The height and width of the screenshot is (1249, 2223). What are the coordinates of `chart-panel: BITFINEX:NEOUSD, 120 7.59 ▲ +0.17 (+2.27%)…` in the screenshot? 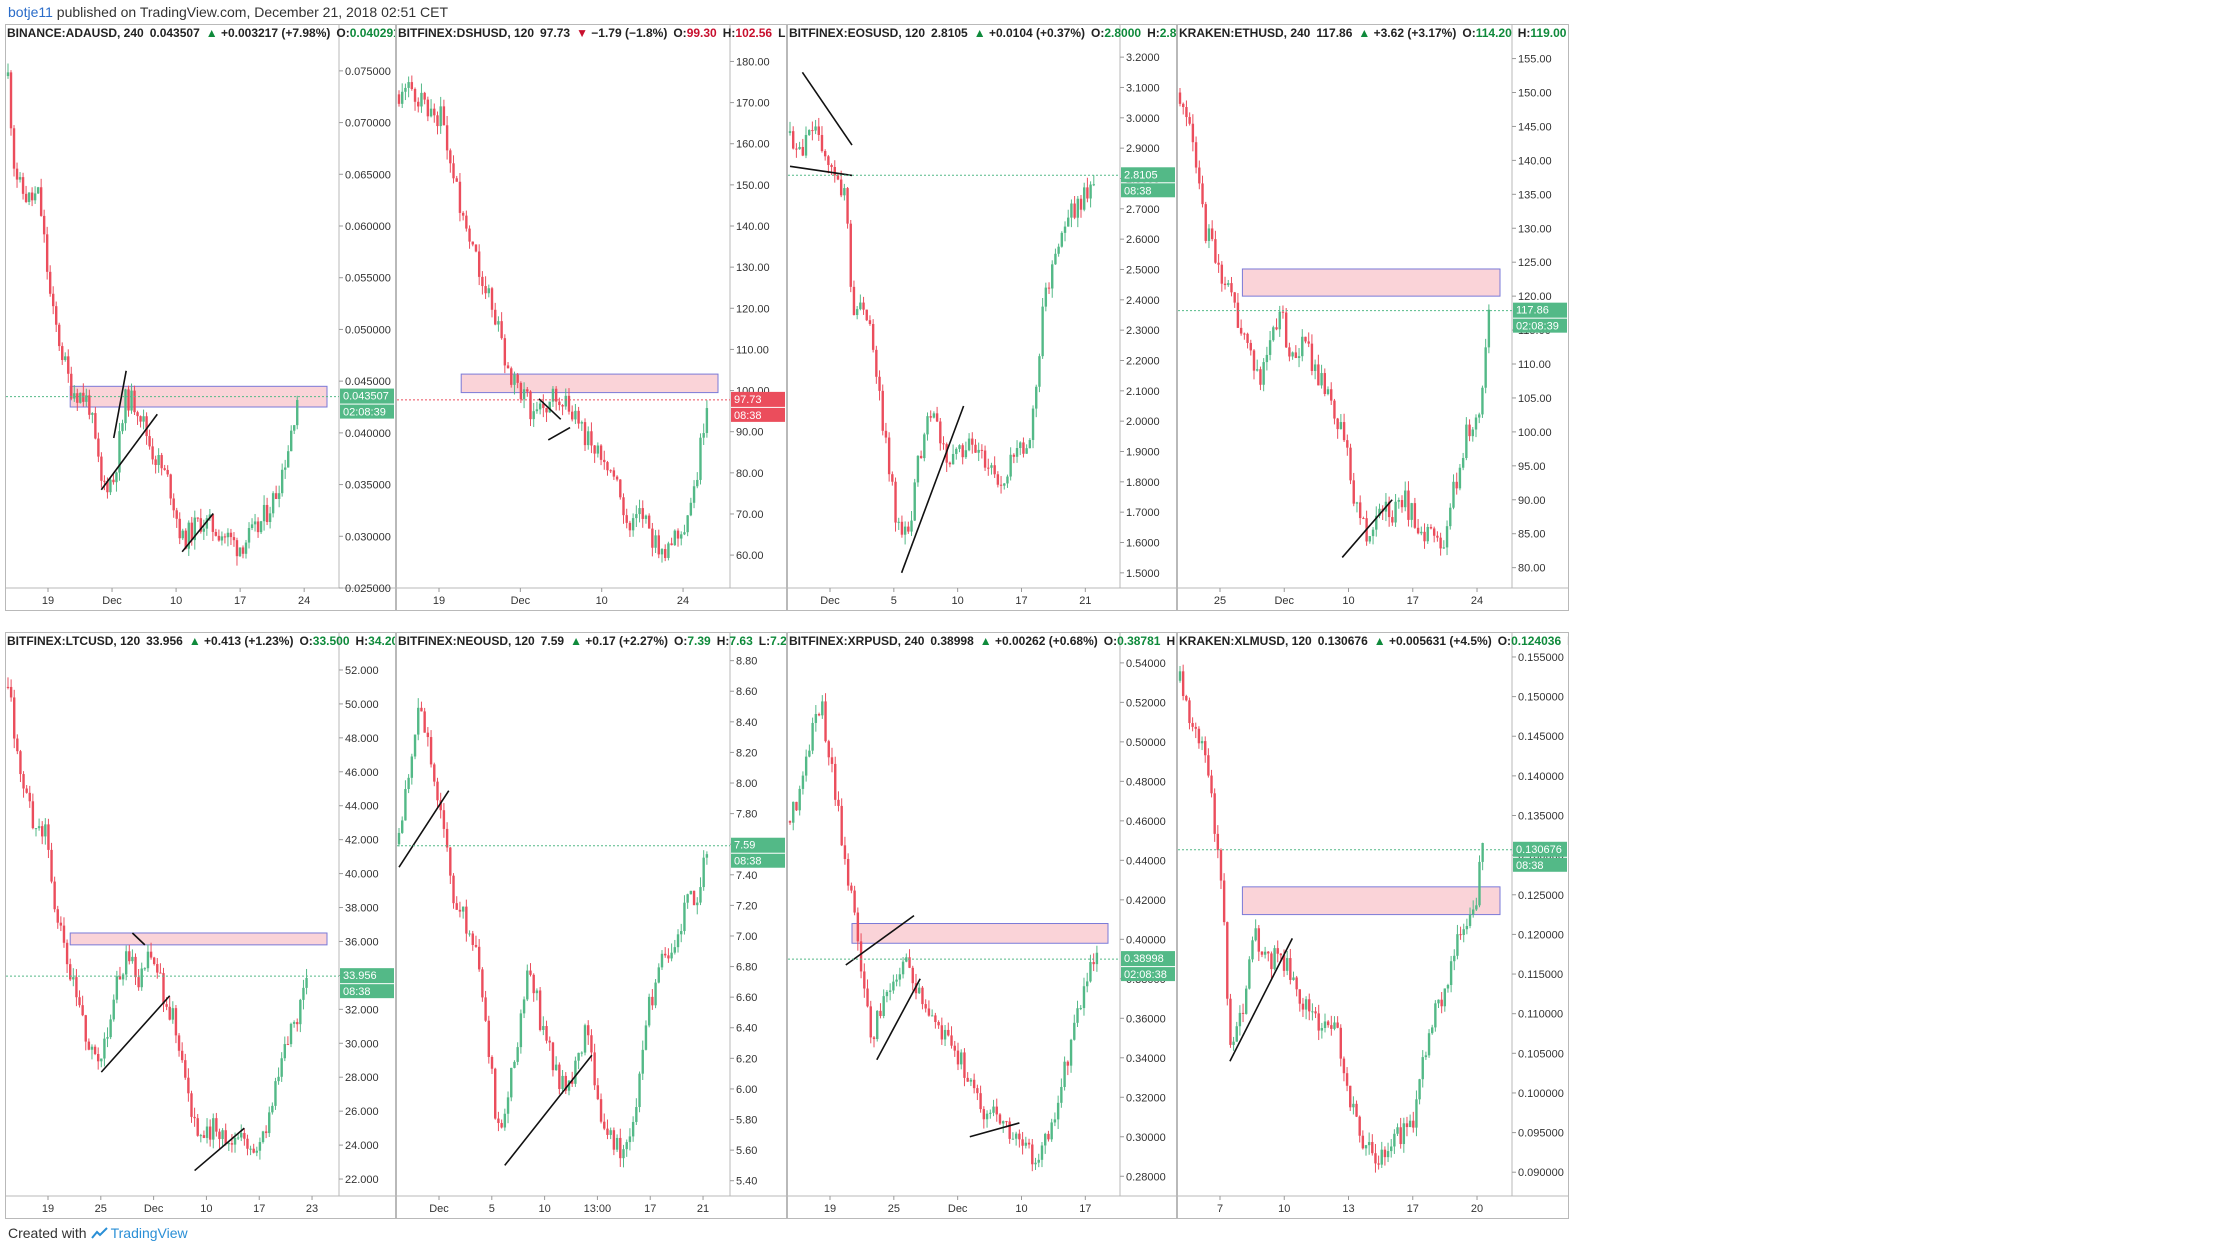 It's located at (591, 925).